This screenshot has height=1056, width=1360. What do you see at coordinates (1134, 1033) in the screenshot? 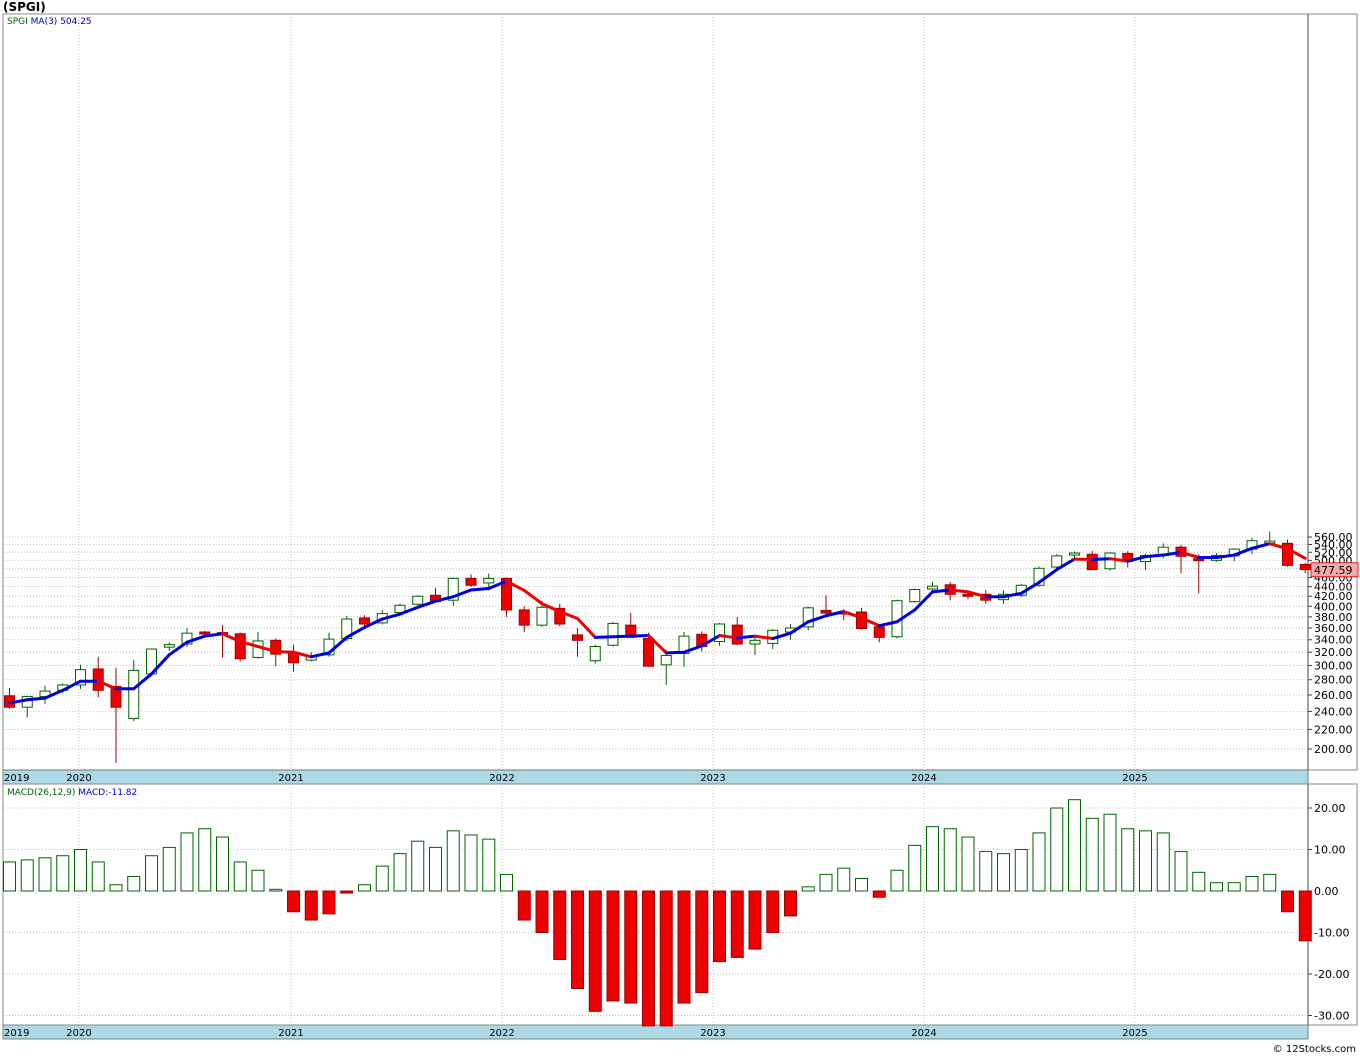
I see `x-tick-label: 2025` at bounding box center [1134, 1033].